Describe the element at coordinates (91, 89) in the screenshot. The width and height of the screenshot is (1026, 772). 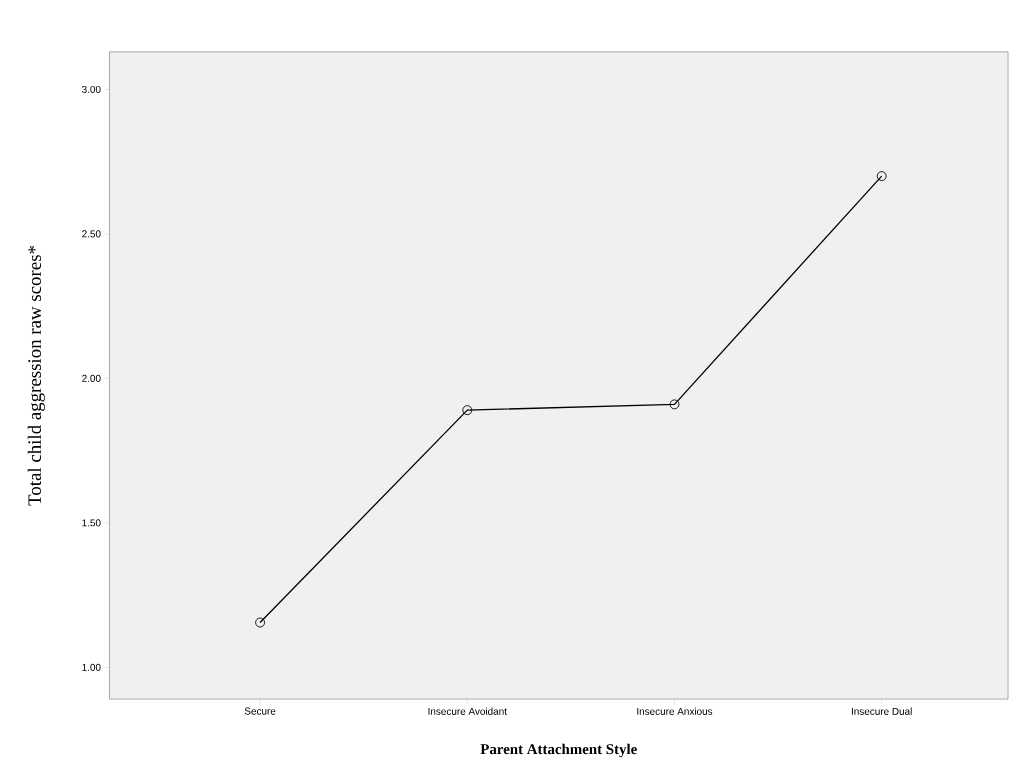
I see `y-tick-label: 3.00` at that location.